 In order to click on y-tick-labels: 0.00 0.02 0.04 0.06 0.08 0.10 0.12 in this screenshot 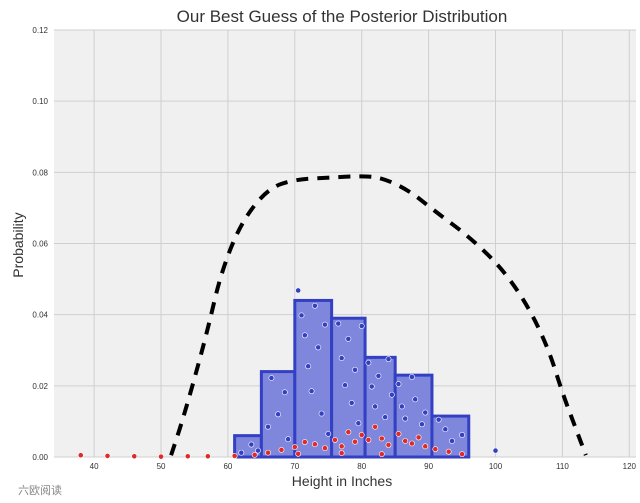, I will do `click(40, 244)`.